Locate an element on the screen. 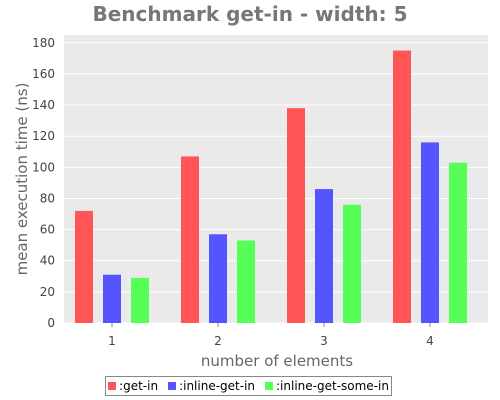 This screenshot has width=500, height=400. y-tick-label: 20 is located at coordinates (47, 292).